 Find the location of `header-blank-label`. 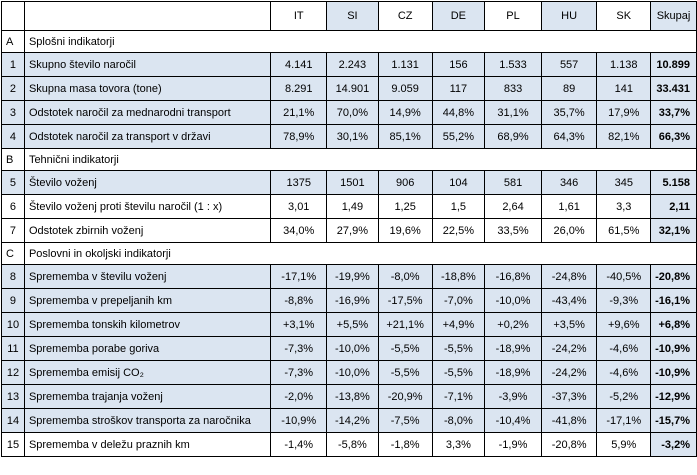

header-blank-label is located at coordinates (147, 16).